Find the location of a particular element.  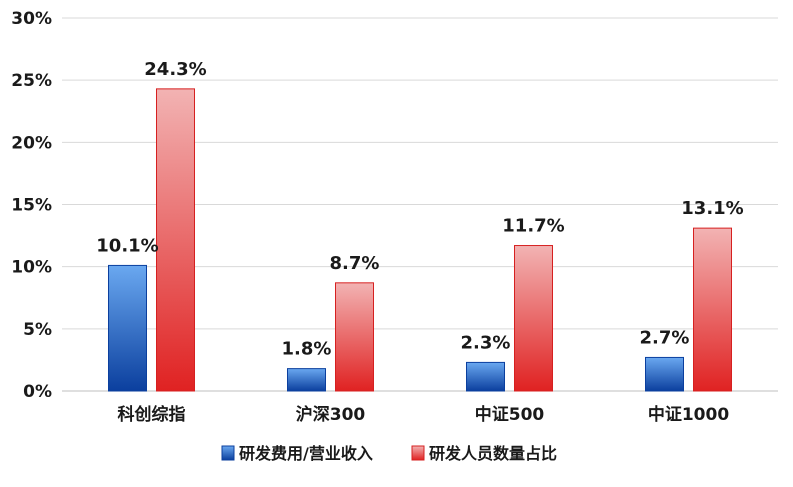

y-axis-ticks: 0% 5% 10% 15% 20% 25% 30% is located at coordinates (31, 205).